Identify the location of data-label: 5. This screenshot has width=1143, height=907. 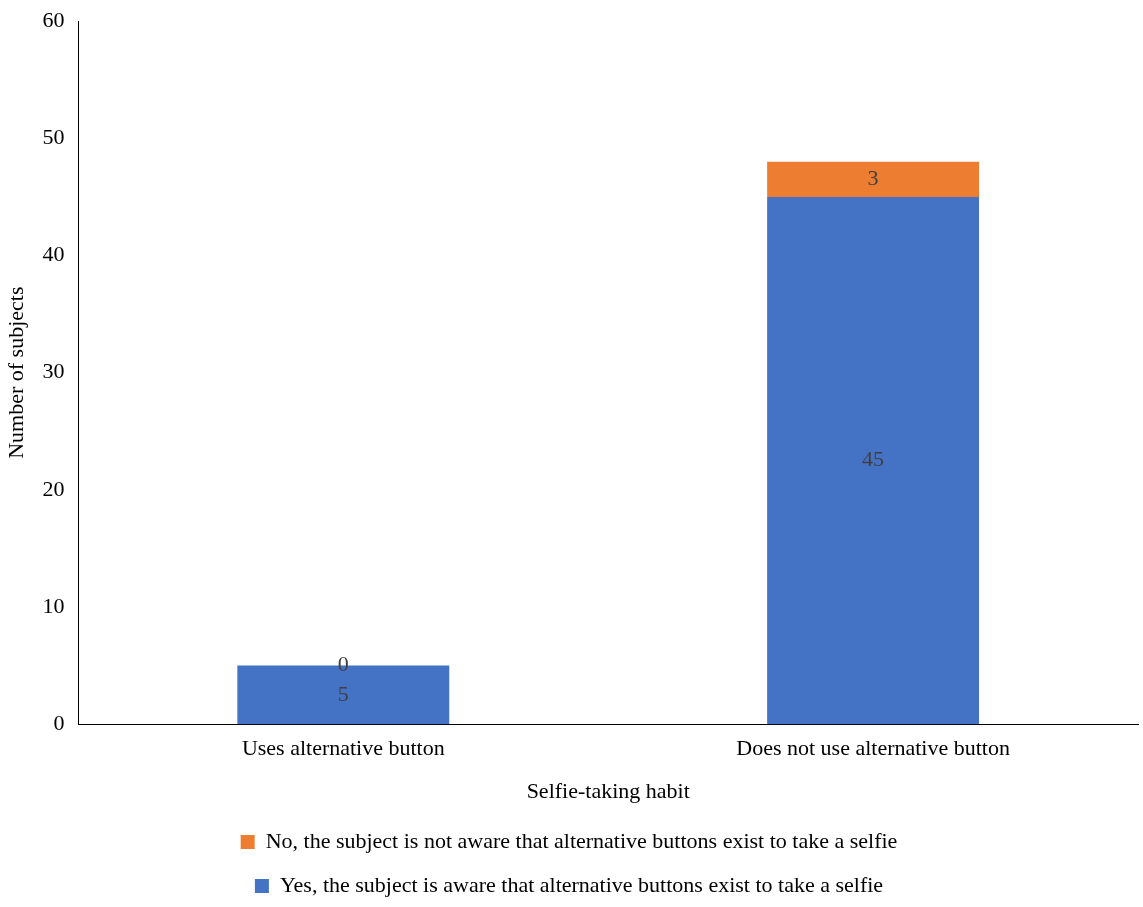
(343, 693).